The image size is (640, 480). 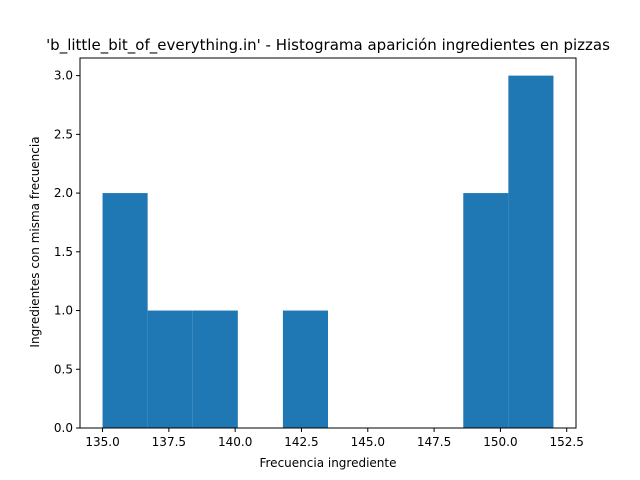 What do you see at coordinates (368, 442) in the screenshot?
I see `x-tick-label: 145.0` at bounding box center [368, 442].